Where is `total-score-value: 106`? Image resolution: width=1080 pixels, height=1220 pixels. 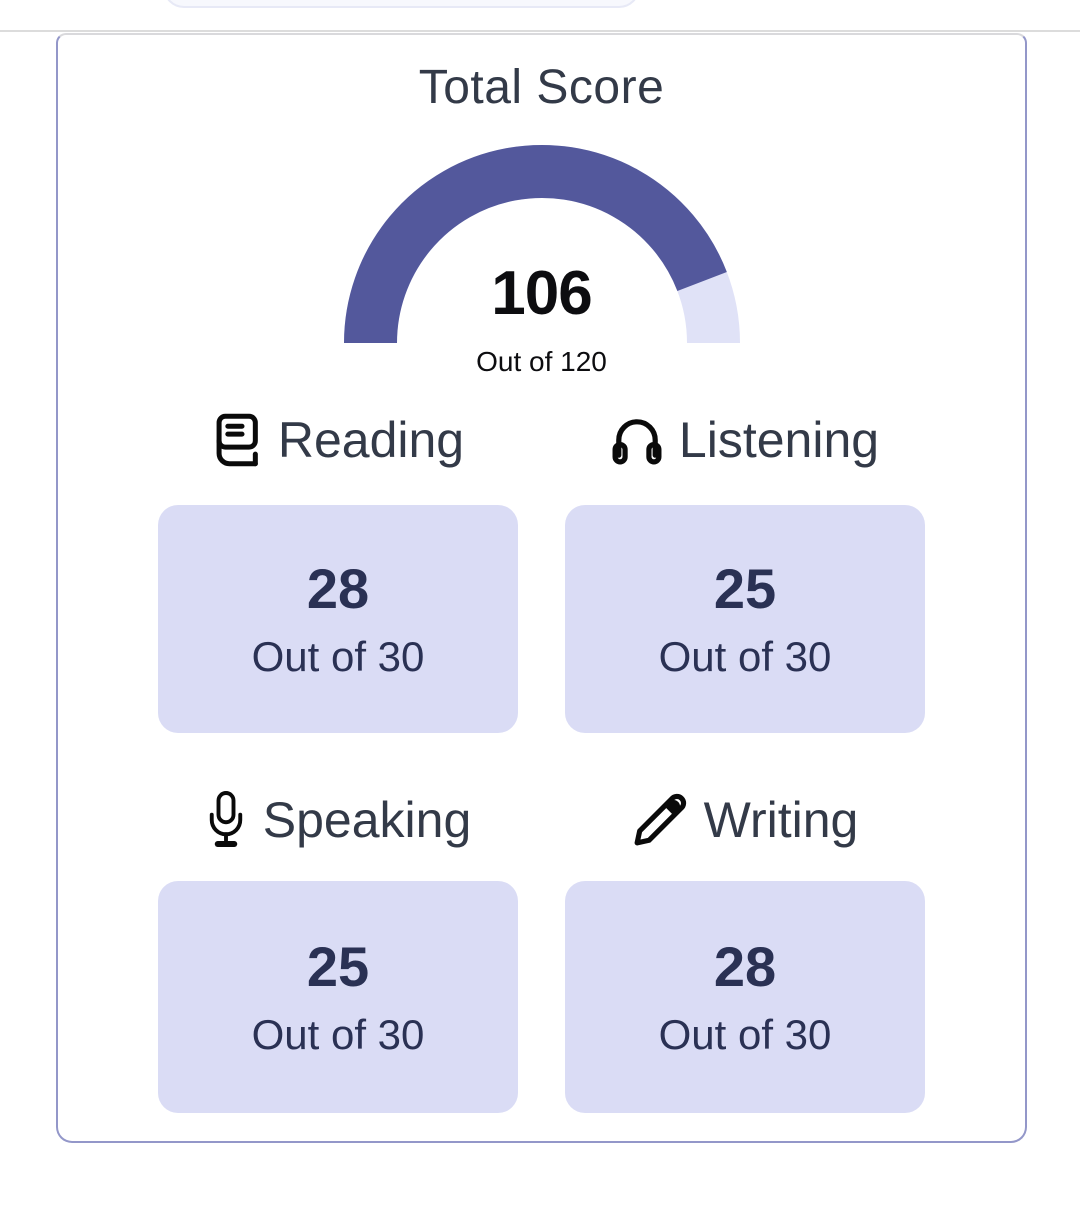 total-score-value: 106 is located at coordinates (541, 293).